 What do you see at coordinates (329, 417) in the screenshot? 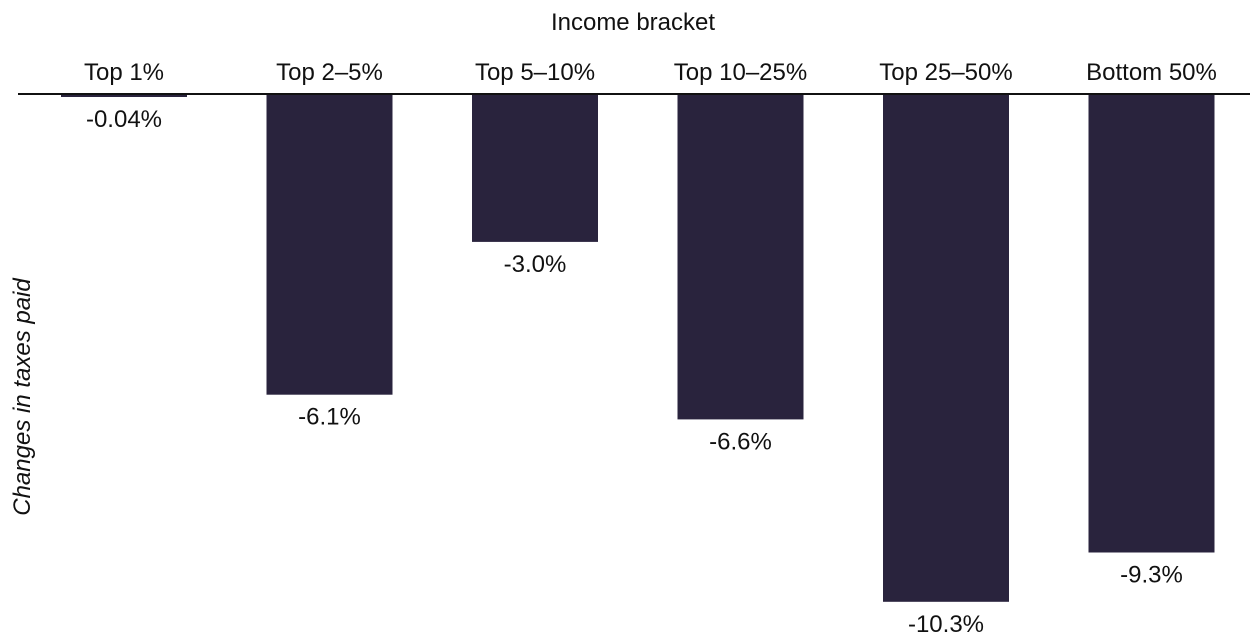
I see `value-label-top-2-5: -6.1%` at bounding box center [329, 417].